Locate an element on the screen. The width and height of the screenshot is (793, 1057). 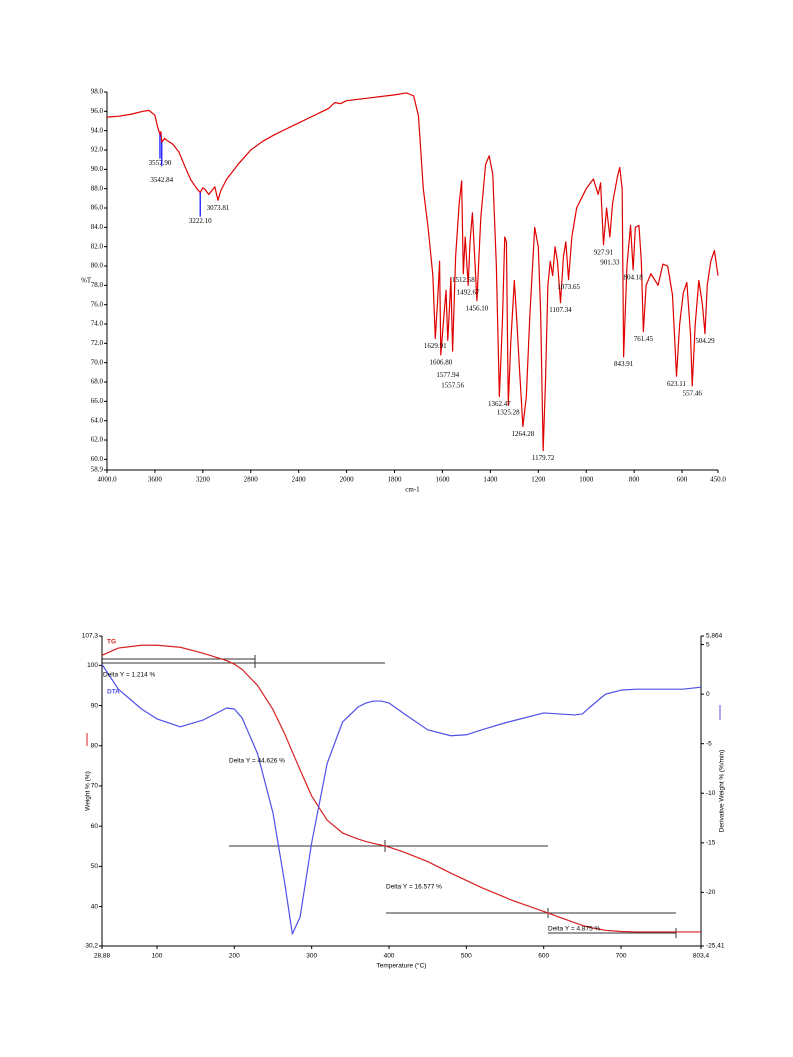
peak-label: 623.11 is located at coordinates (676, 384).